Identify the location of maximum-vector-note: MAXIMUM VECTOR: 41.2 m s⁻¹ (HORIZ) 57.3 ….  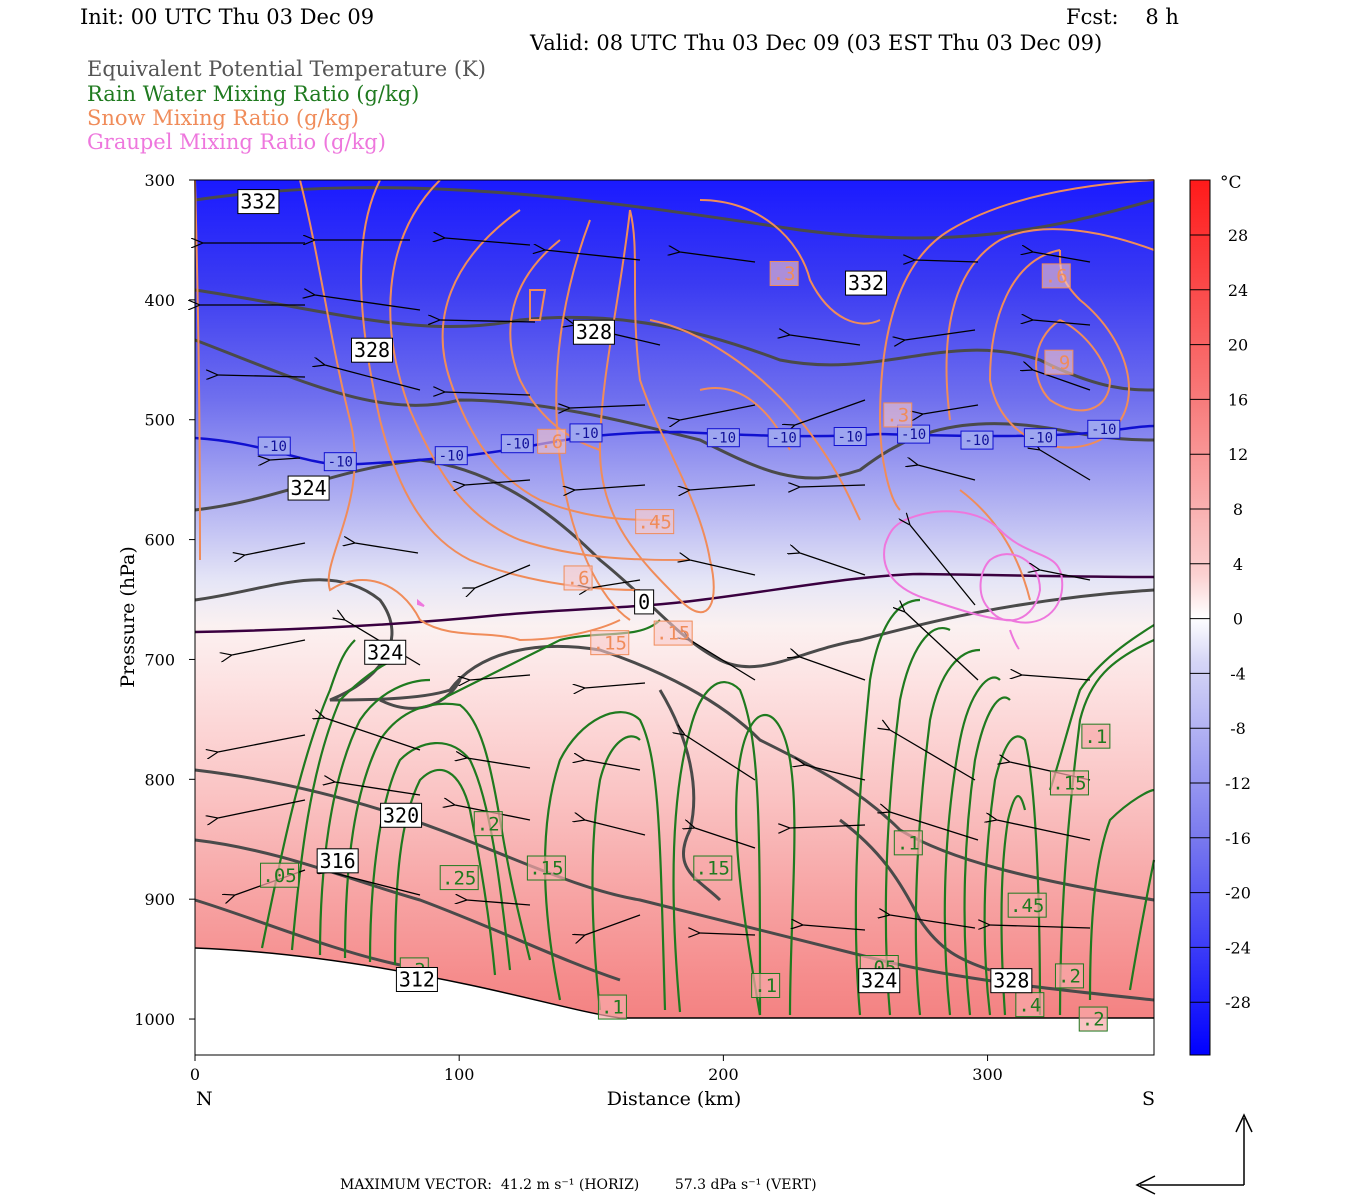
(578, 1185).